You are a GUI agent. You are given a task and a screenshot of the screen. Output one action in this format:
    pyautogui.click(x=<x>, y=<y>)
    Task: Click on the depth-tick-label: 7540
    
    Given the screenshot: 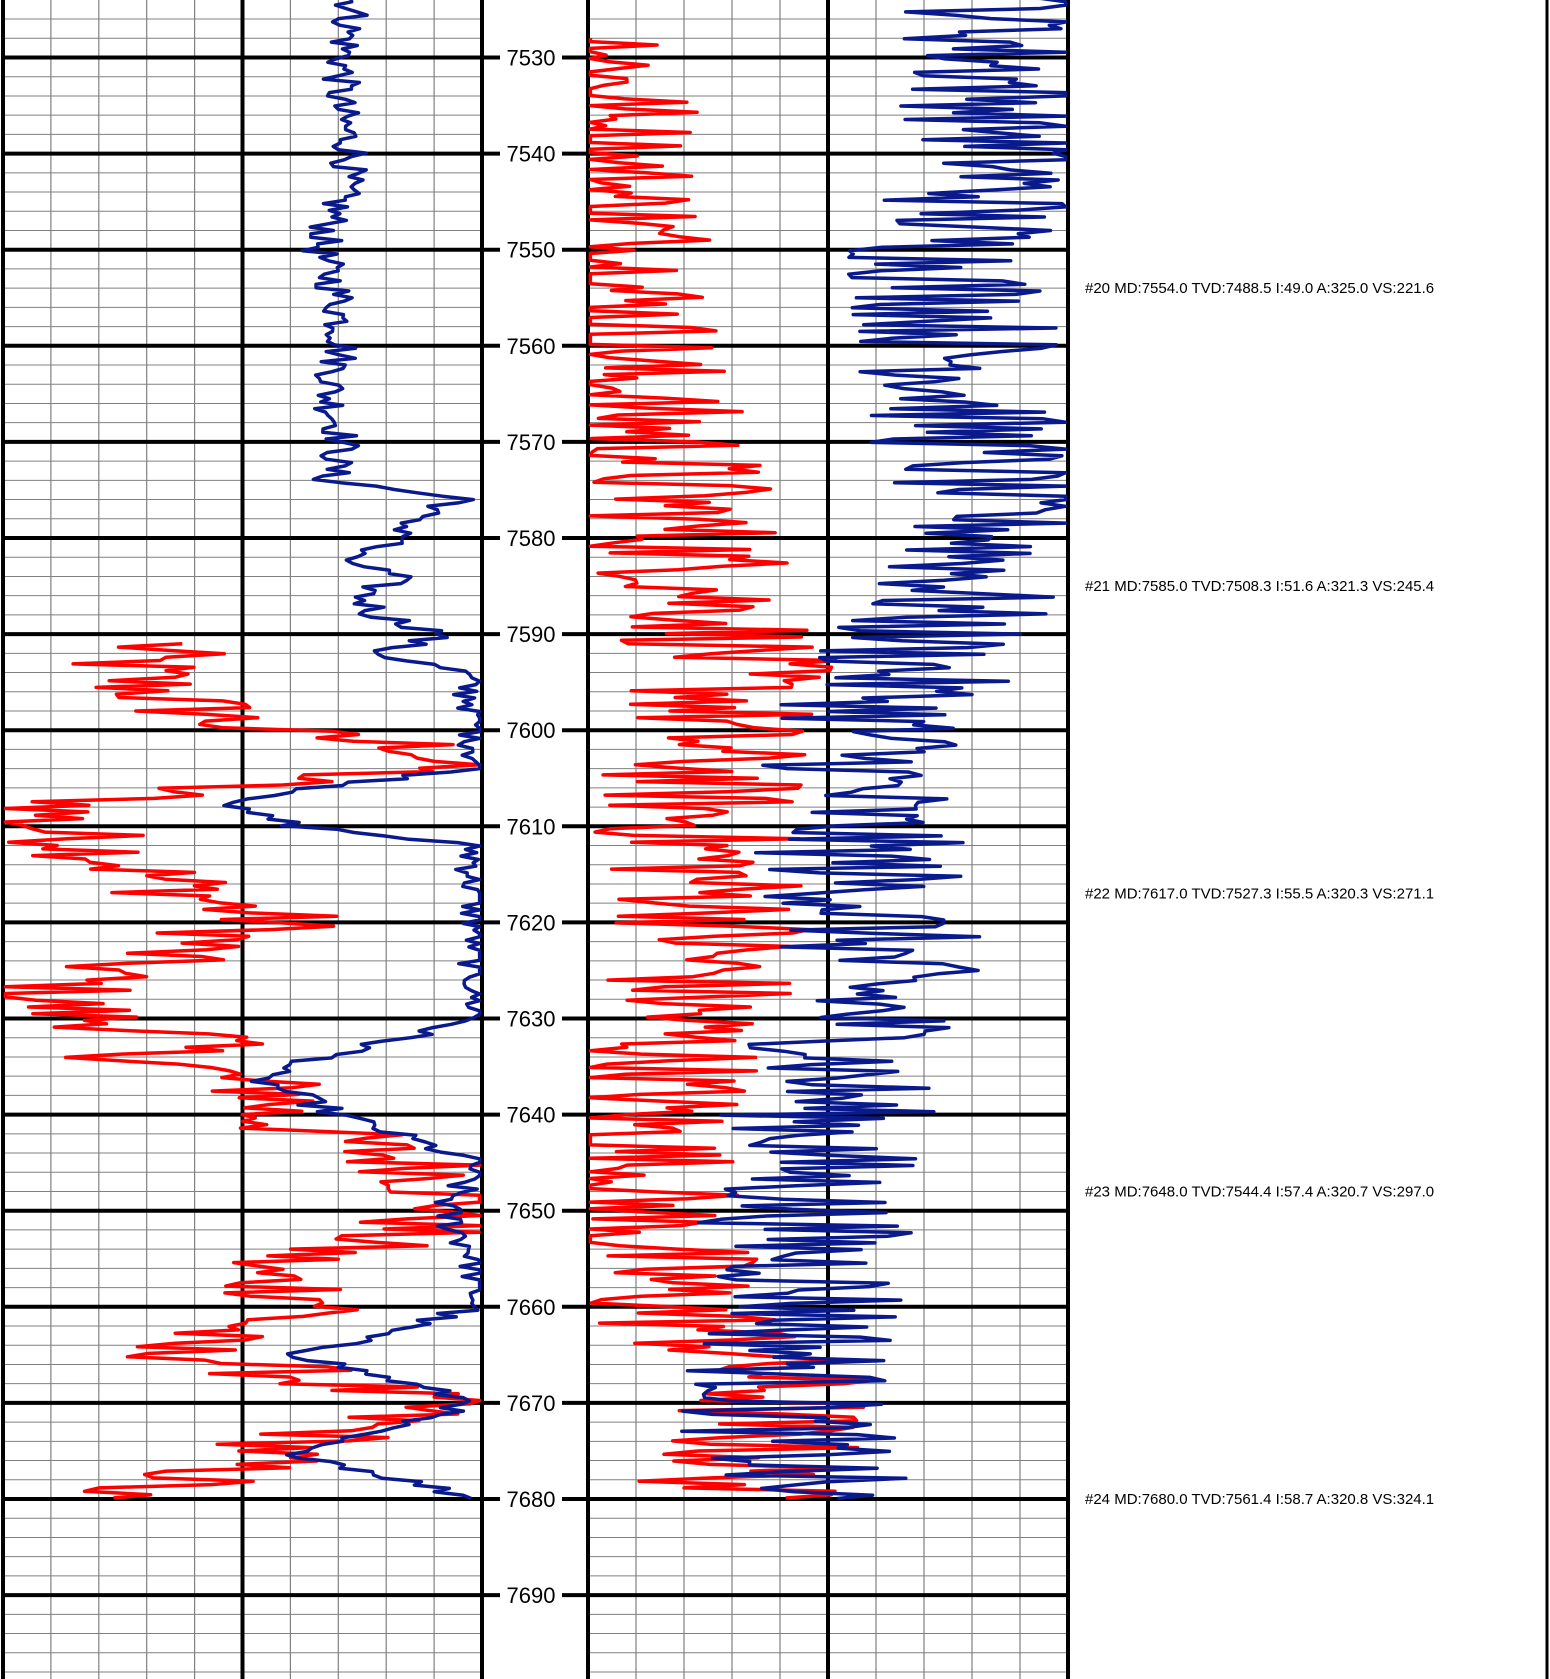 What is the action you would take?
    pyautogui.click(x=531, y=154)
    